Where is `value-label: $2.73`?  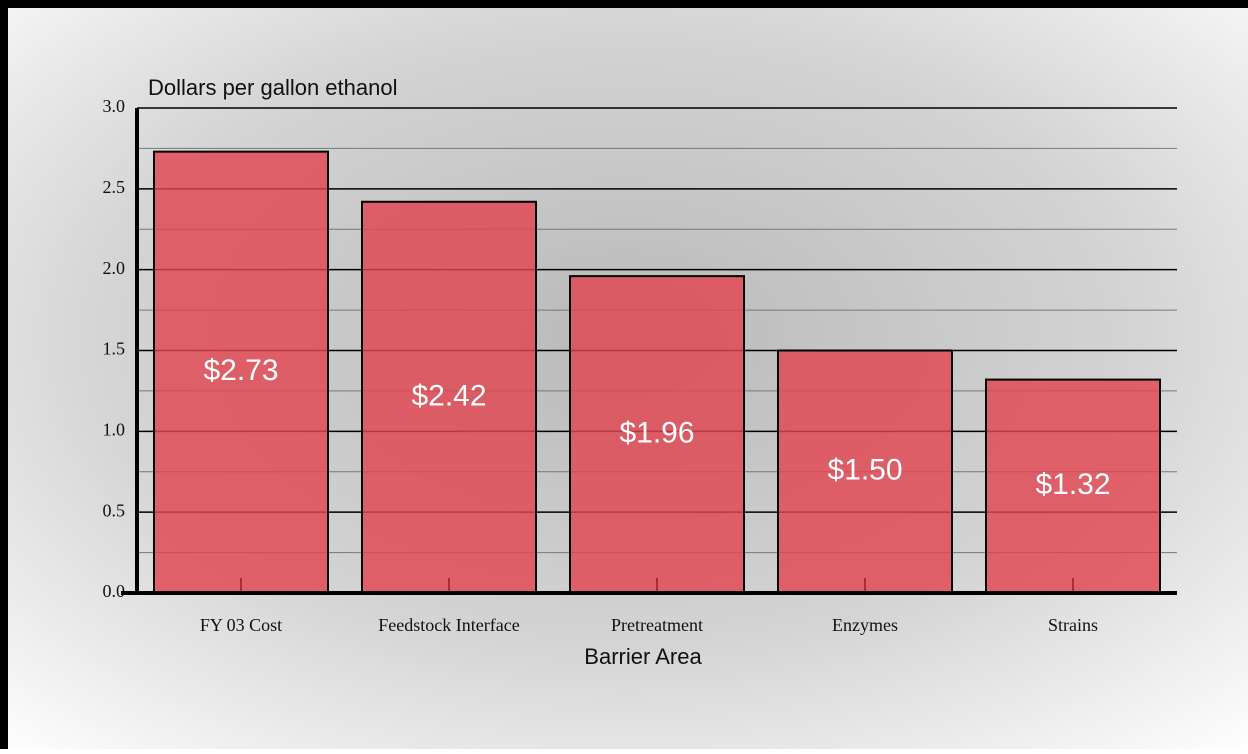
value-label: $2.73 is located at coordinates (240, 370).